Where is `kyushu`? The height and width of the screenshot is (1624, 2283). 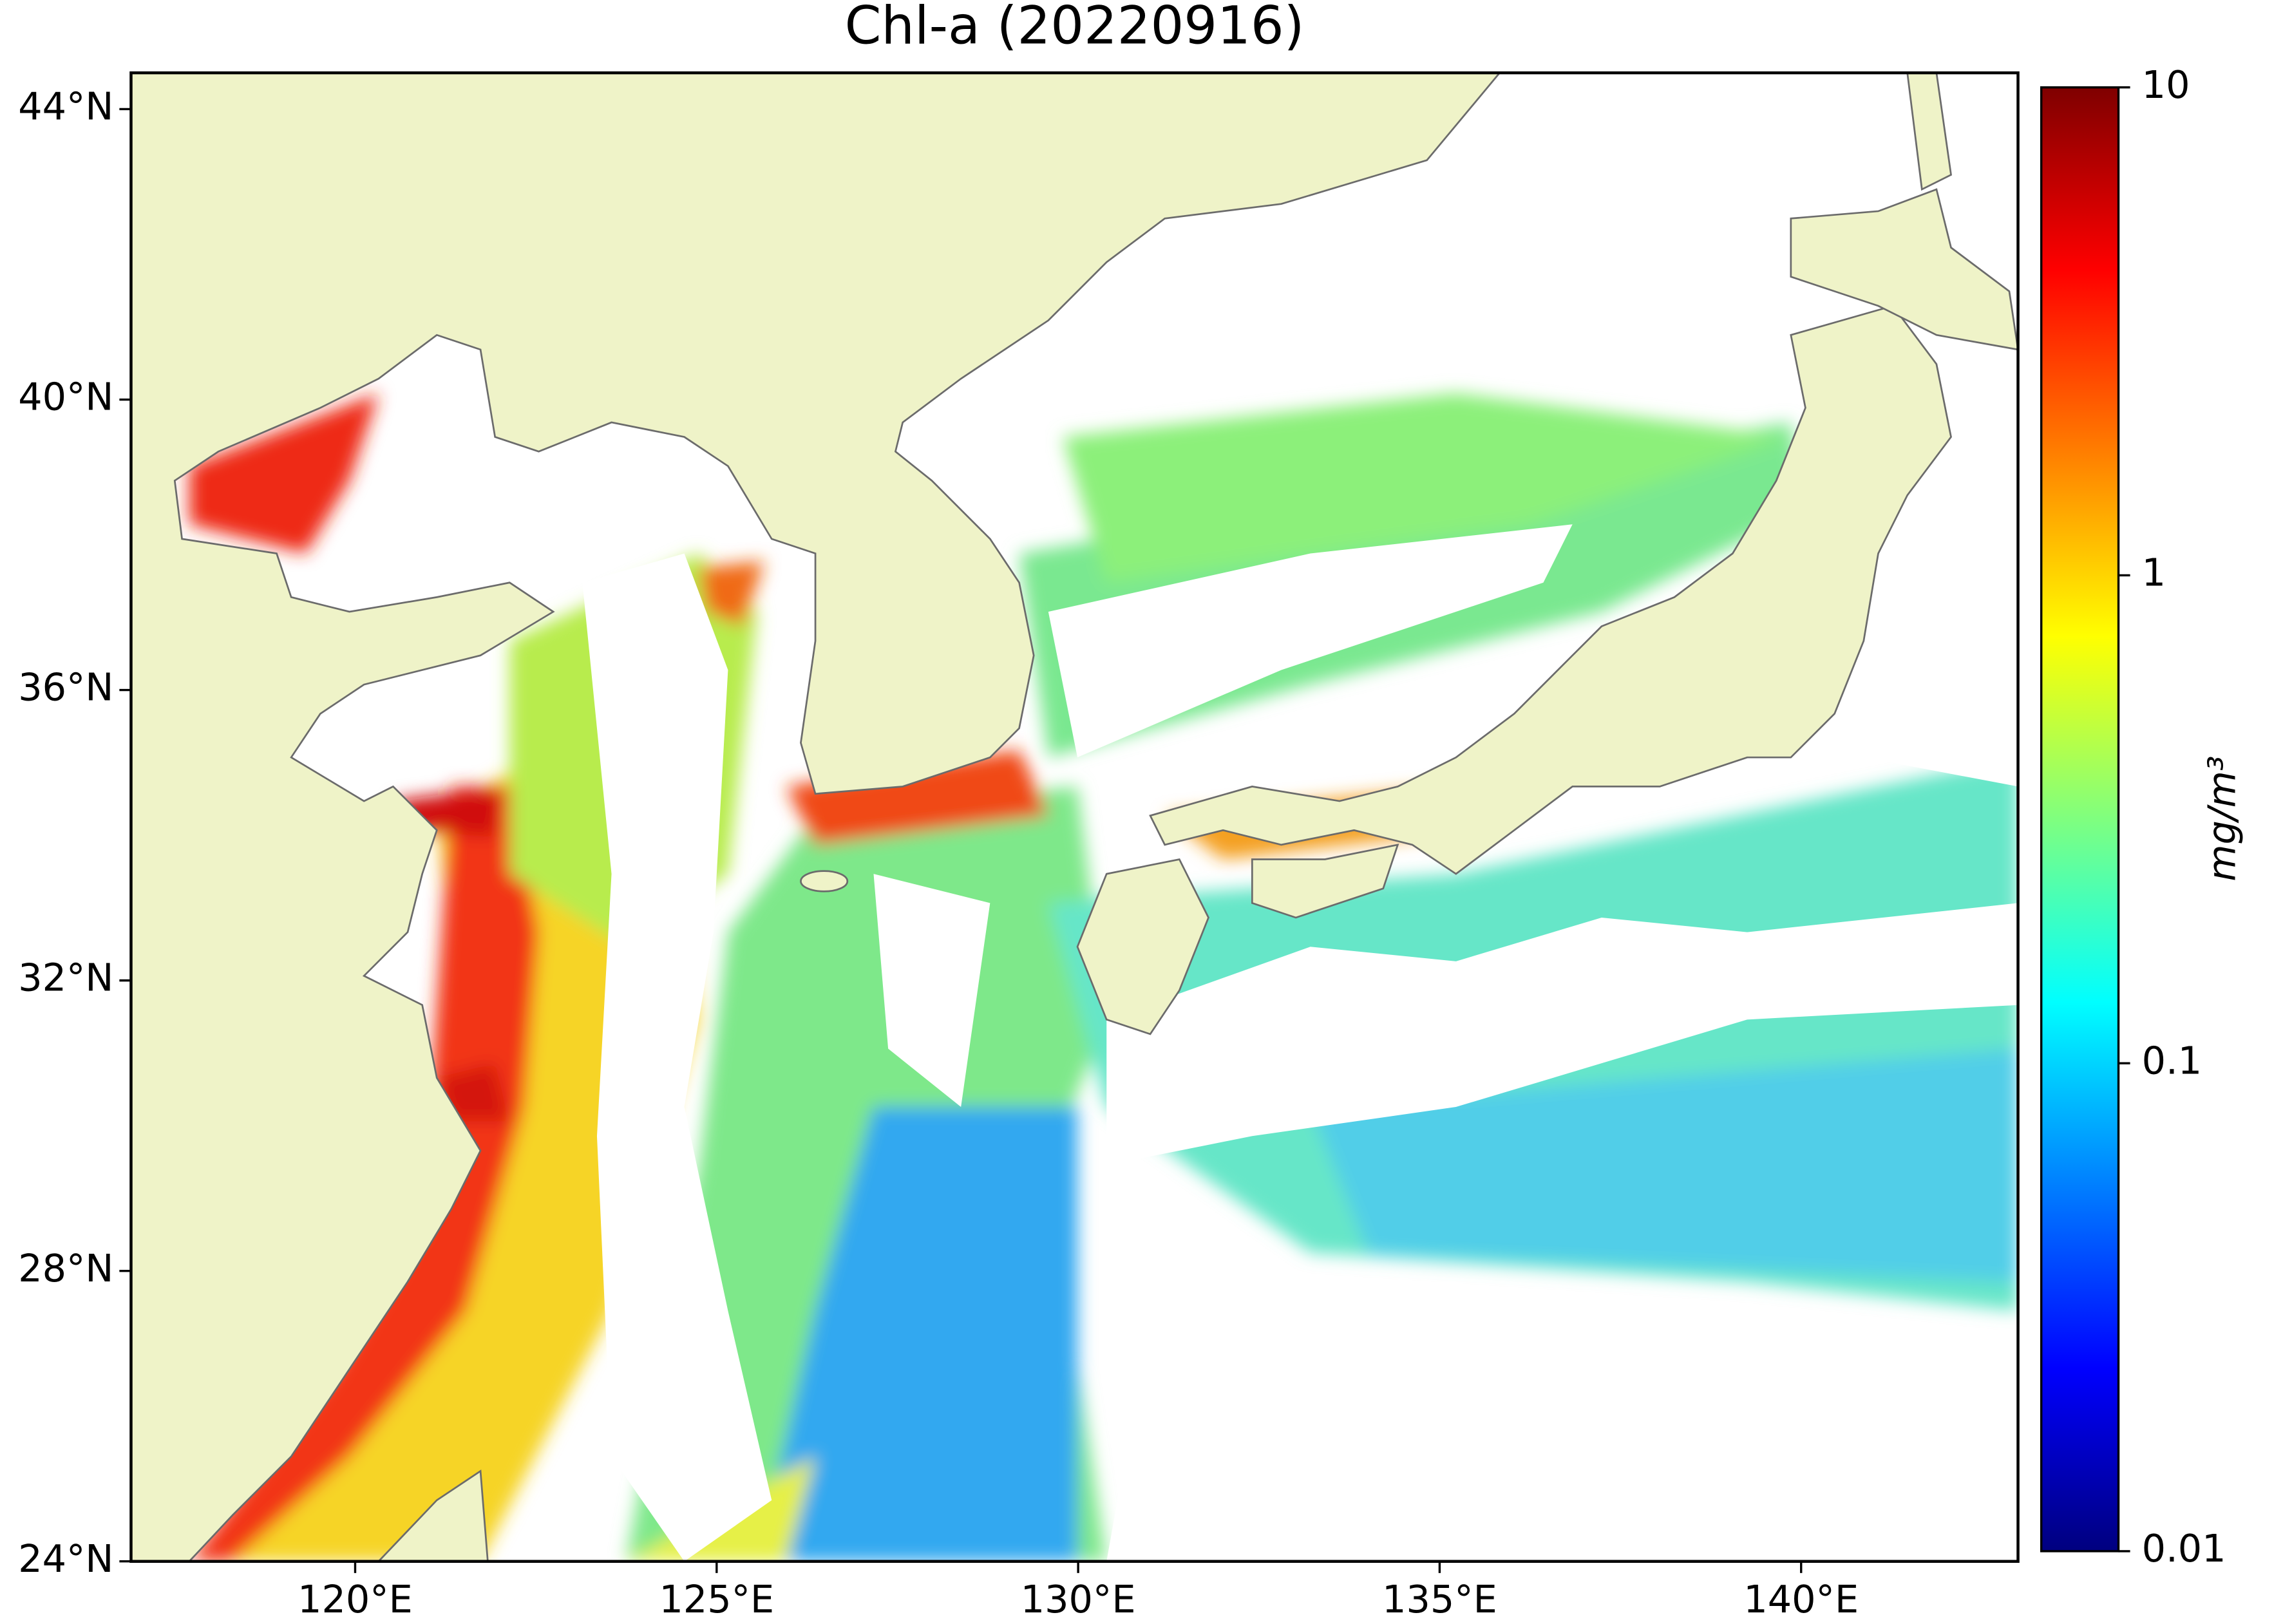
kyushu is located at coordinates (1142, 946).